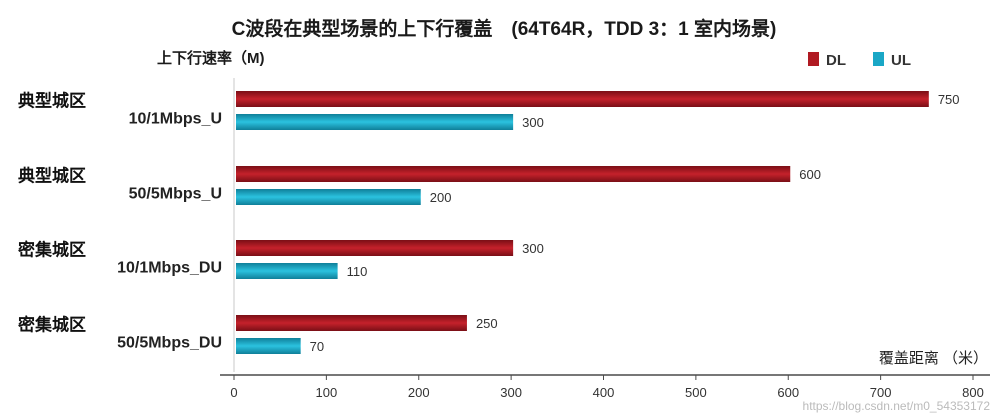  I want to click on dl-data-label: 750, so click(949, 99).